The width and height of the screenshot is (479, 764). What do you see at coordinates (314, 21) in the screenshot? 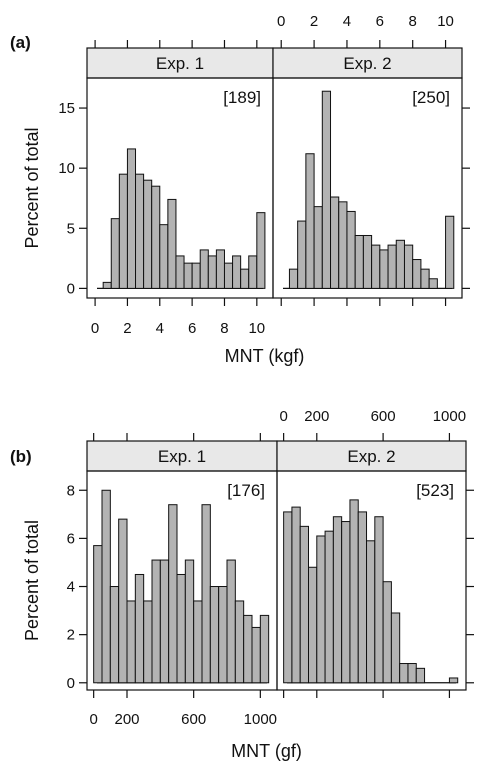
I see `x-tick-label-top: 2` at bounding box center [314, 21].